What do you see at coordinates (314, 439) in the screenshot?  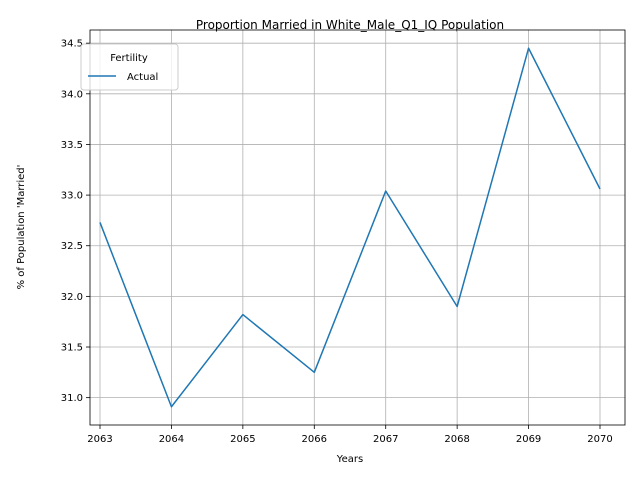 I see `x-tick-label: 2066` at bounding box center [314, 439].